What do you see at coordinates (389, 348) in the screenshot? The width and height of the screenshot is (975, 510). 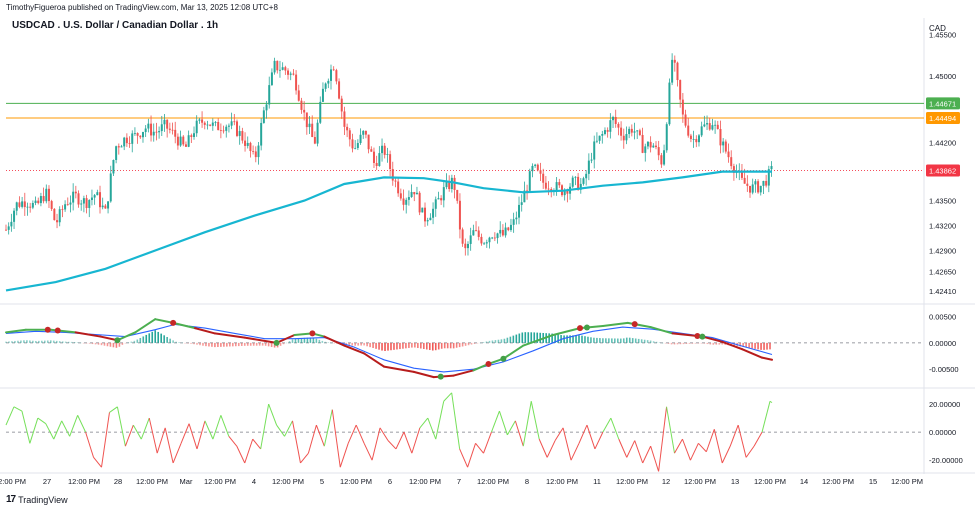 I see `signal-line` at bounding box center [389, 348].